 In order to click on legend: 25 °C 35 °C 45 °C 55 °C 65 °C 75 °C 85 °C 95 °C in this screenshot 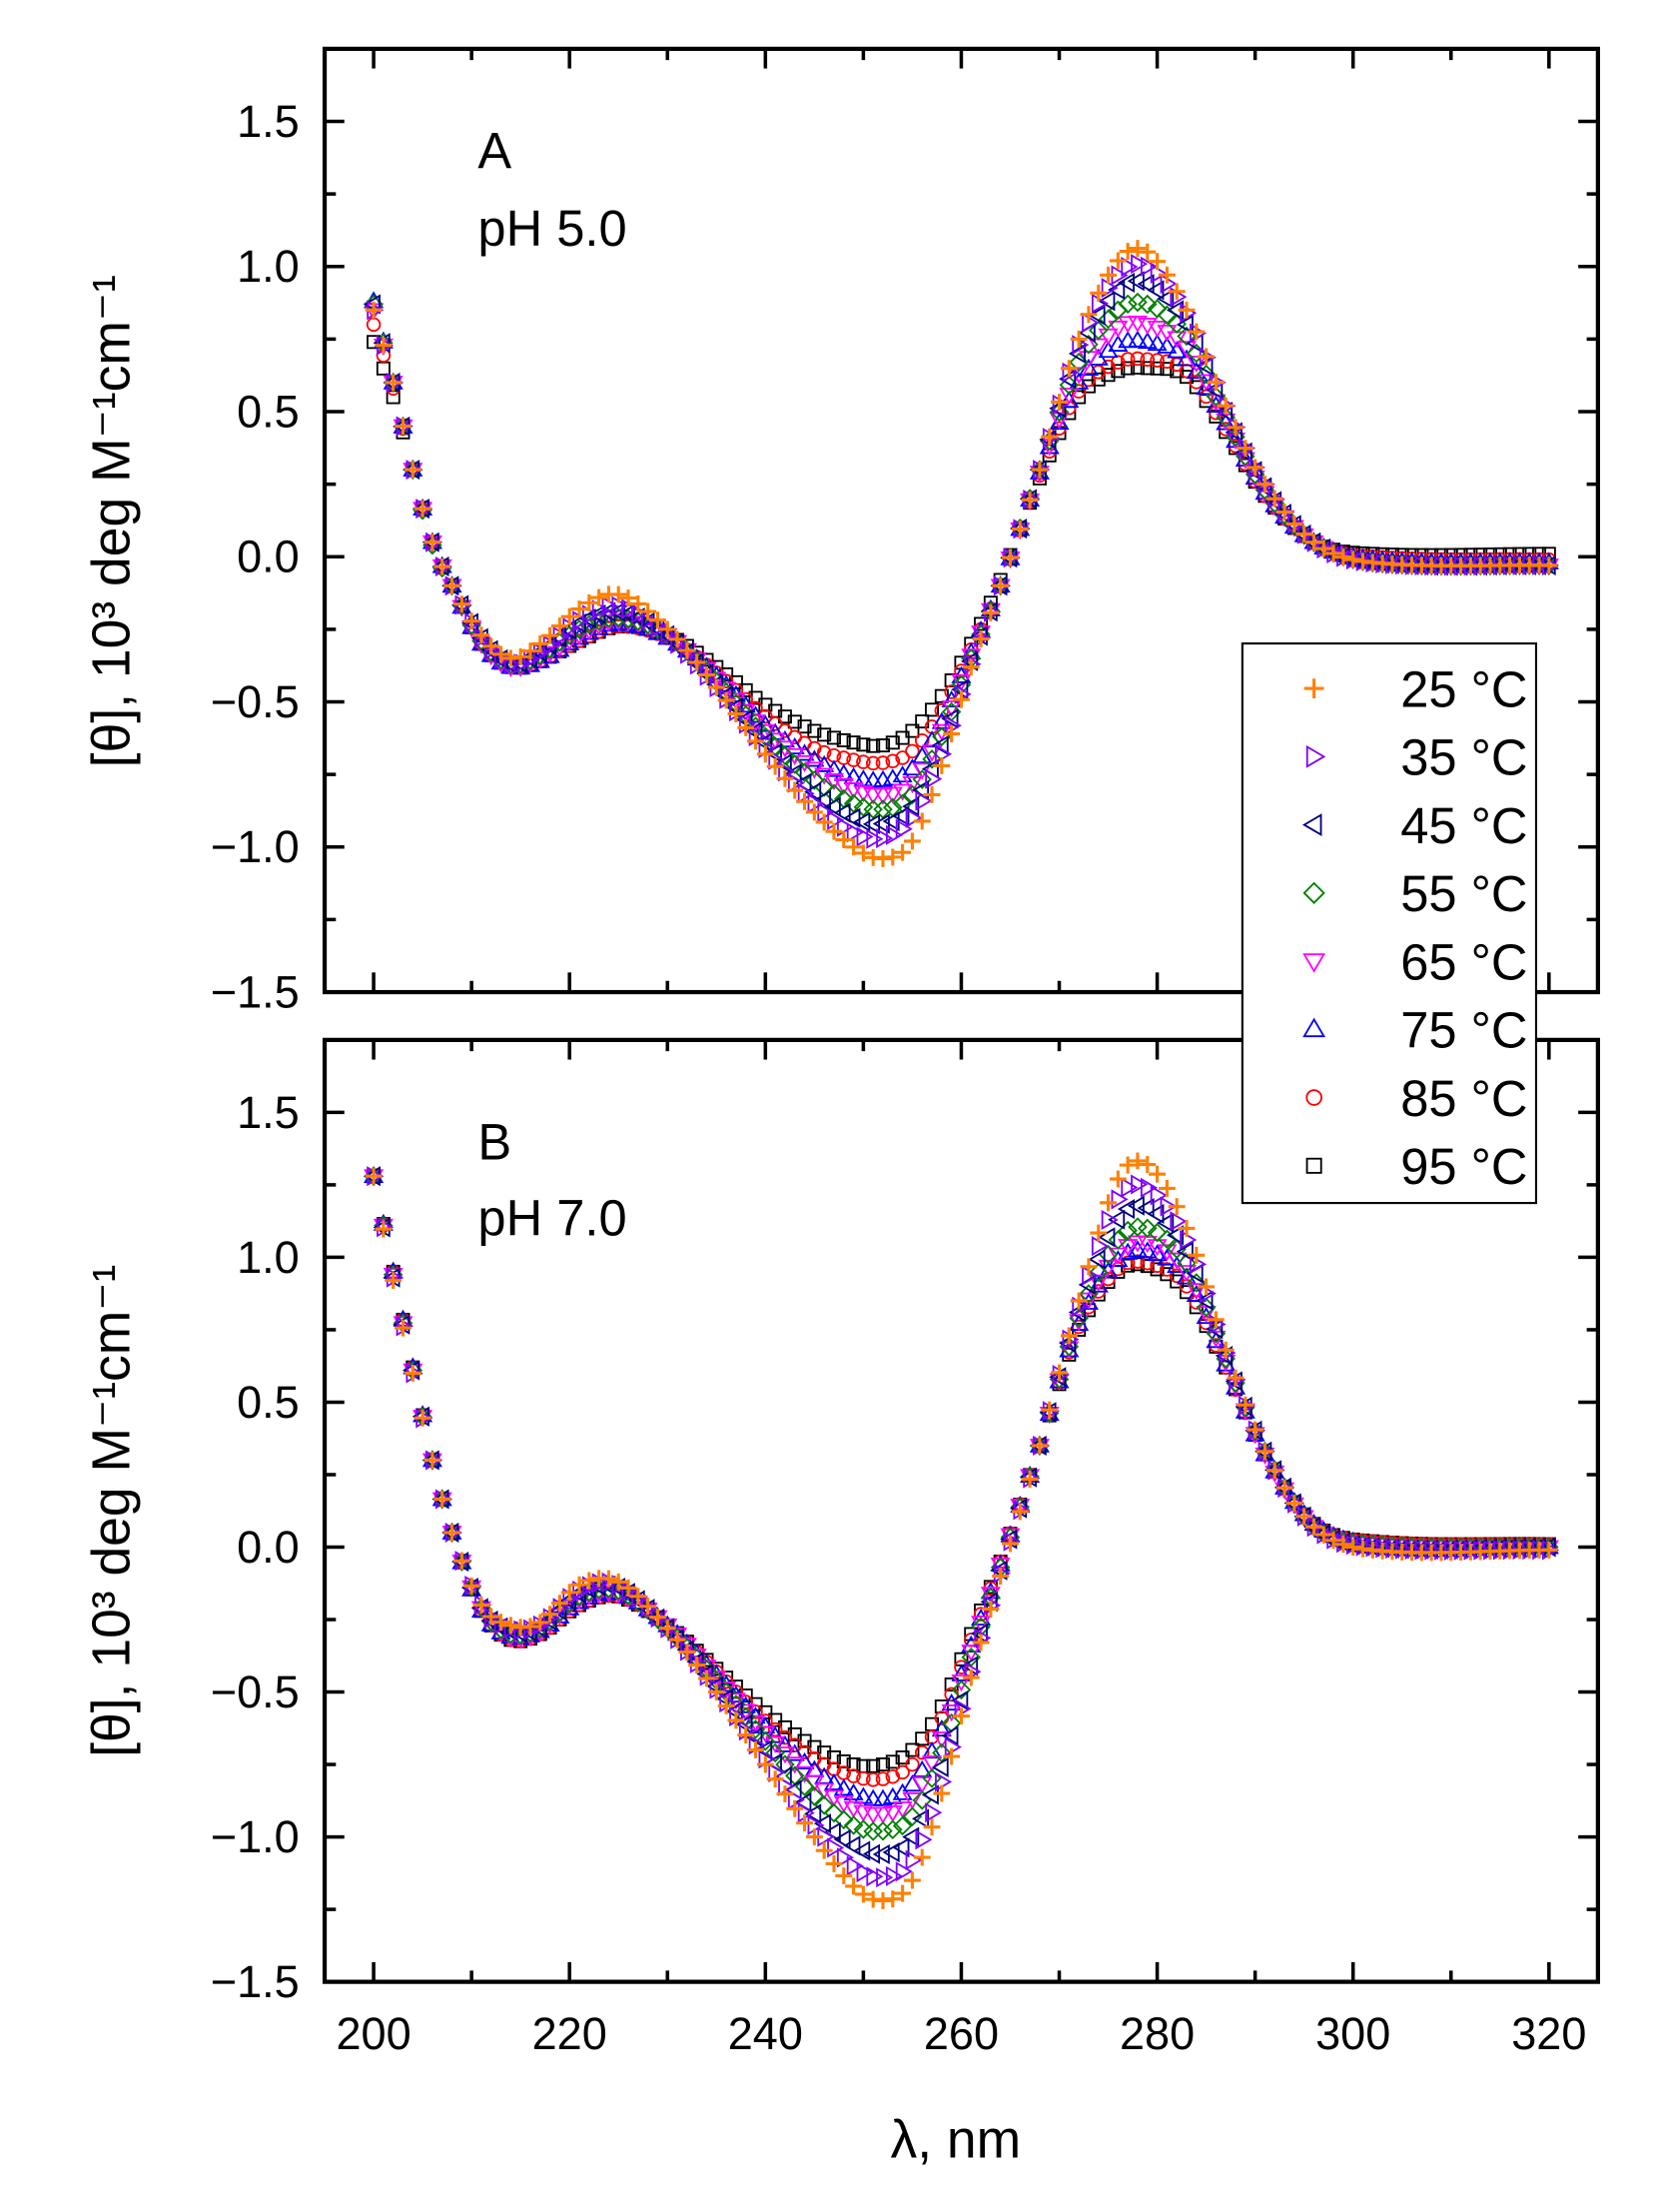, I will do `click(1389, 923)`.